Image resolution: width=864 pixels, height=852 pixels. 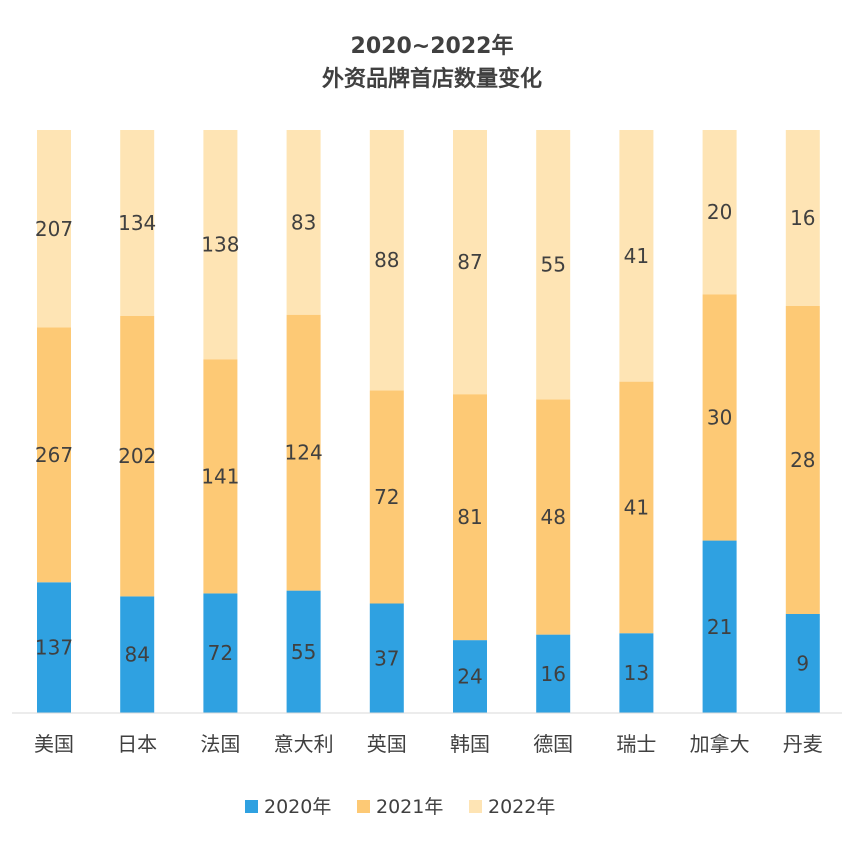 I want to click on category-tick-label: 德国, so click(x=553, y=744).